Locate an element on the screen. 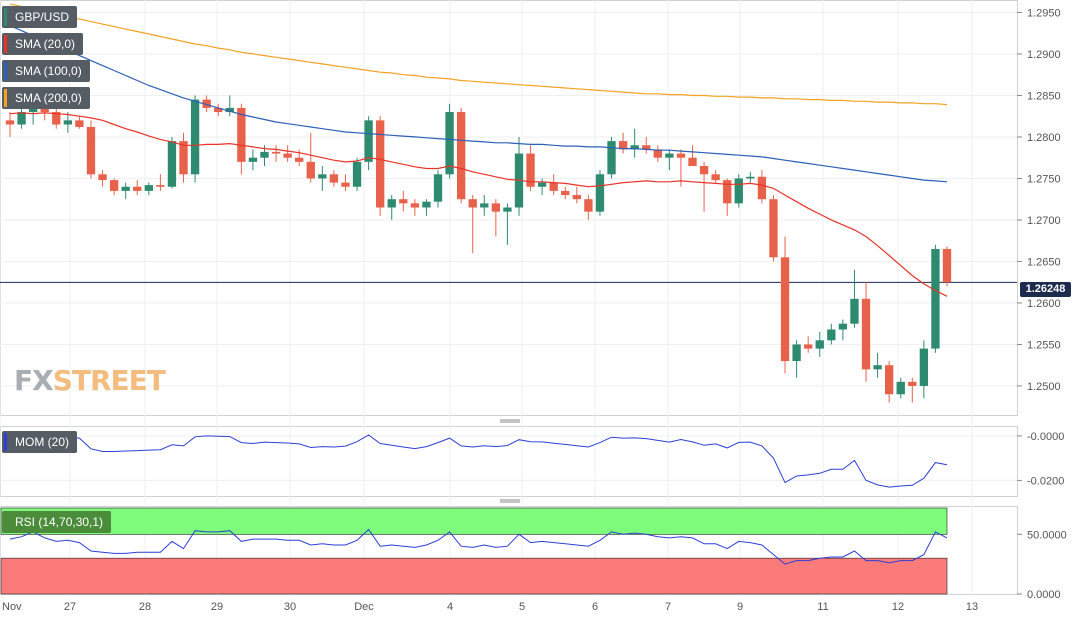 The width and height of the screenshot is (1090, 620). rsi-series is located at coordinates (478, 546).